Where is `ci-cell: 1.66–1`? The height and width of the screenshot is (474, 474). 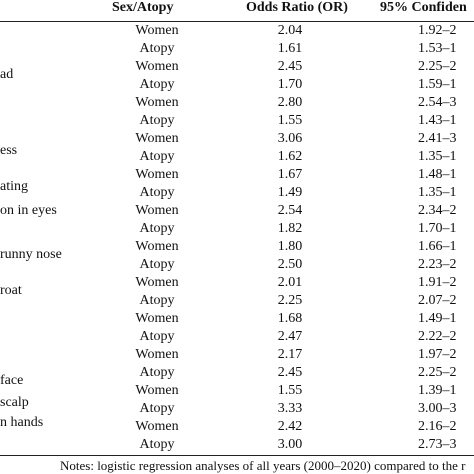 ci-cell: 1.66–1 is located at coordinates (437, 246).